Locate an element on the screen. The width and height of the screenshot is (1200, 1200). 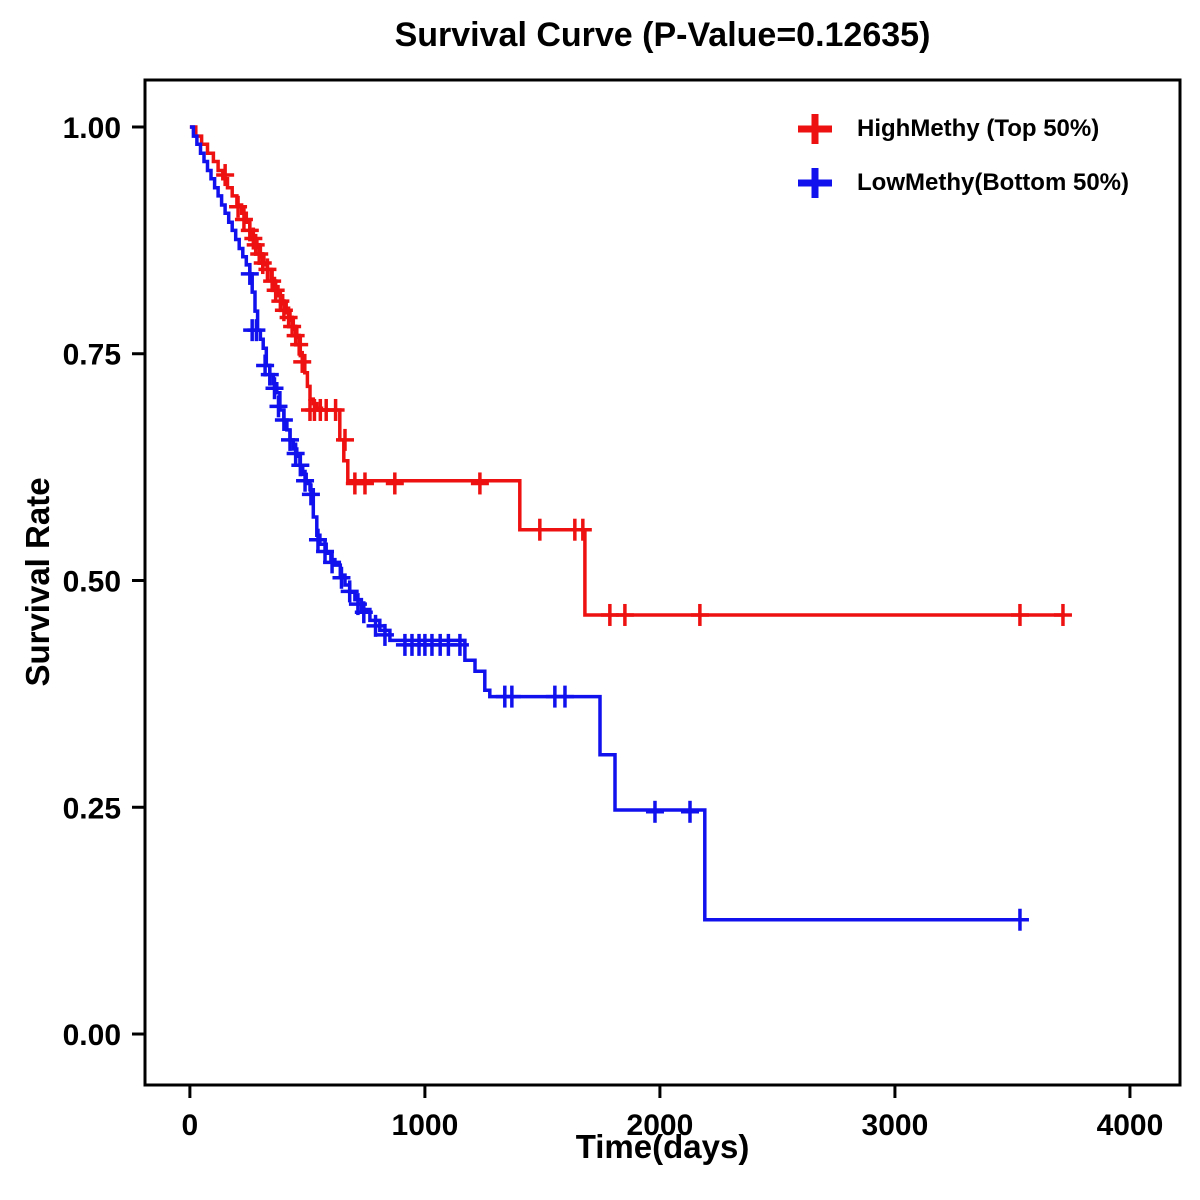
x-tick-label: 2000 is located at coordinates (660, 1125).